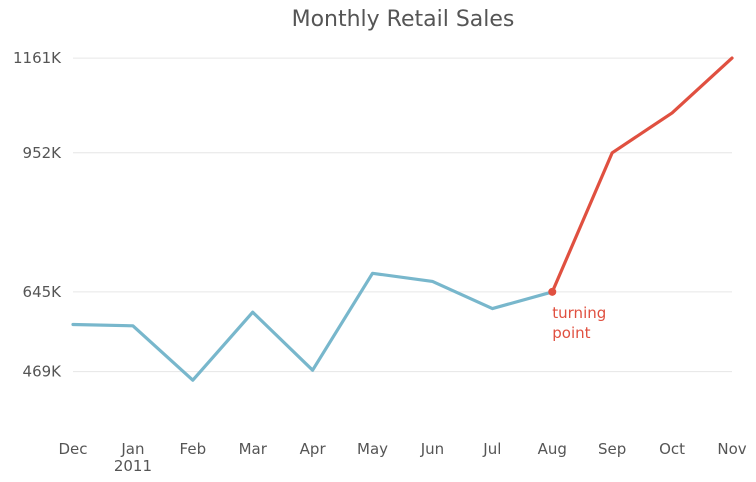 This screenshot has height=482, width=756. Describe the element at coordinates (403, 19) in the screenshot. I see `chart-title: Monthly Retail Sales` at that location.